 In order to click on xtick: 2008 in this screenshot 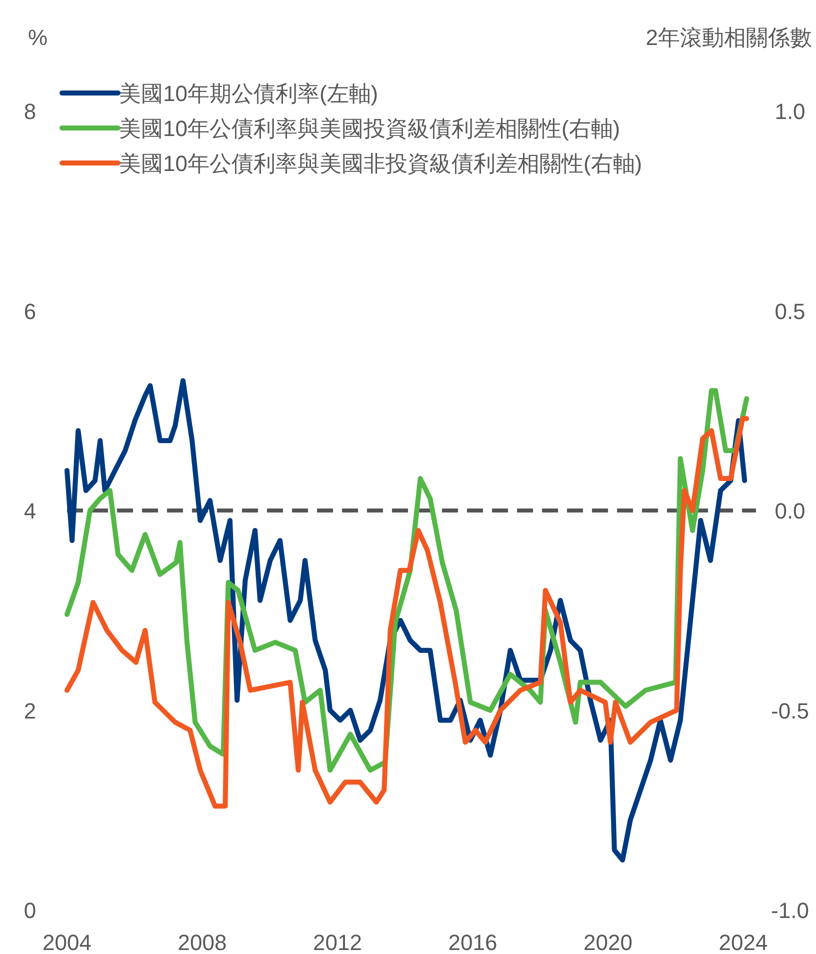, I will do `click(202, 942)`.